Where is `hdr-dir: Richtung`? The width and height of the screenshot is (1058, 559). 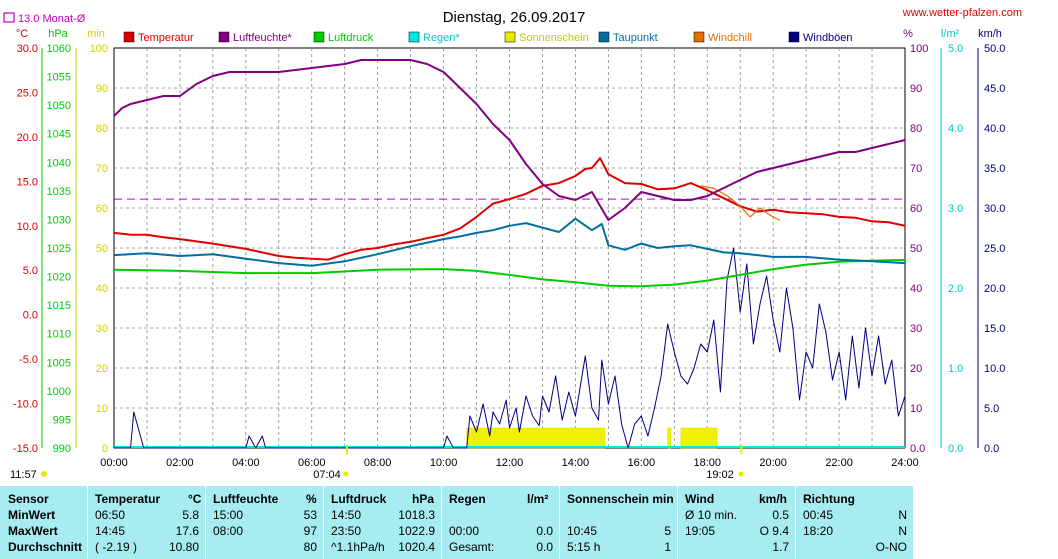
hdr-dir: Richtung is located at coordinates (829, 499).